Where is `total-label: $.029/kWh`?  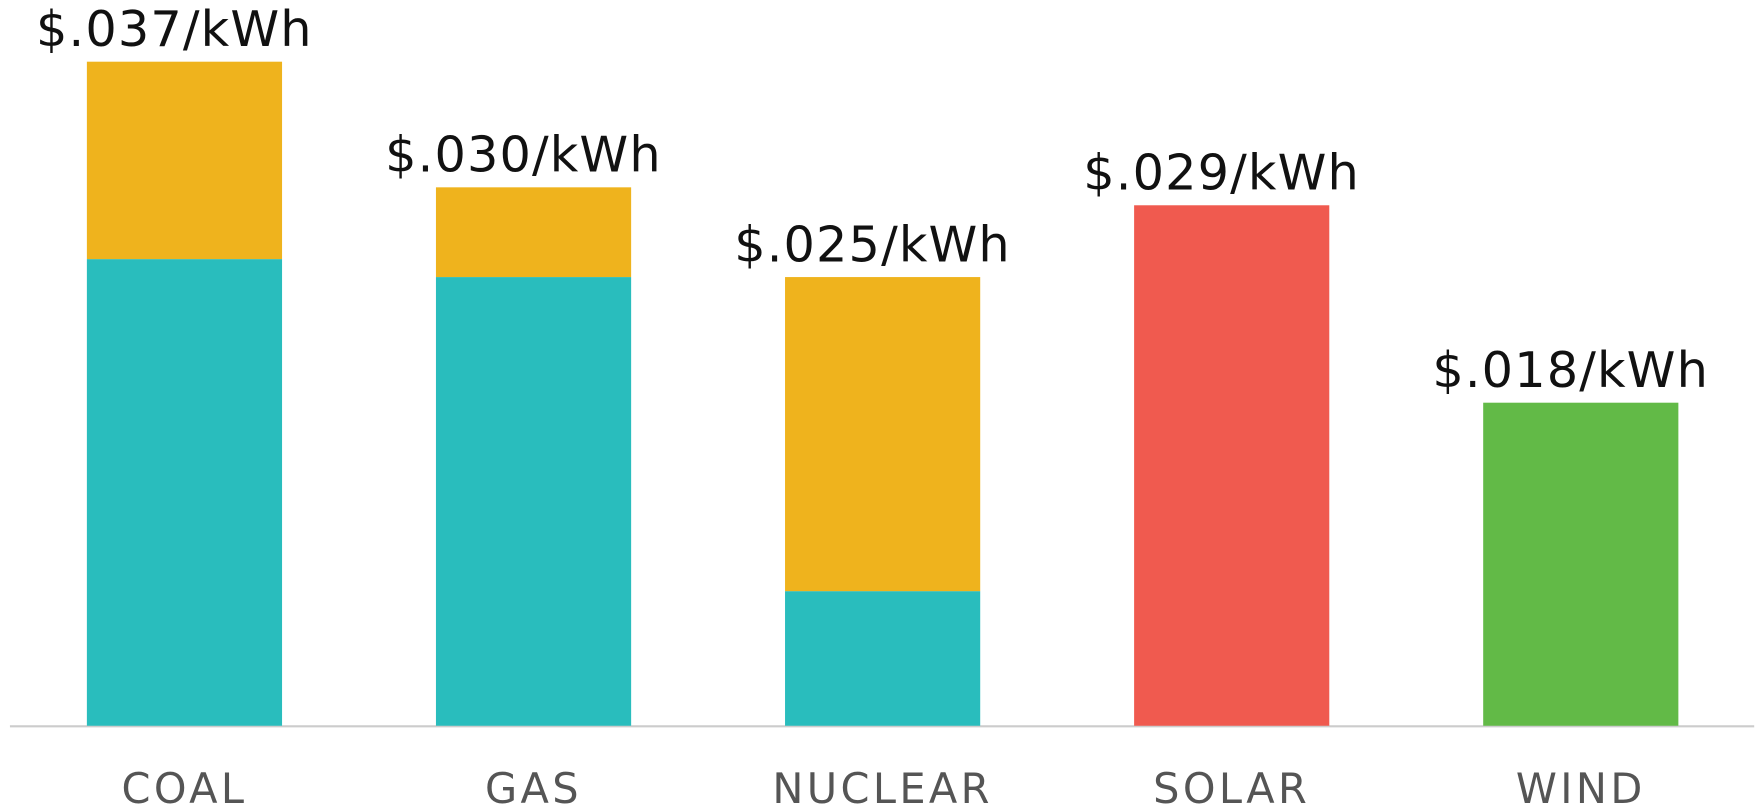 total-label: $.029/kWh is located at coordinates (1221, 173).